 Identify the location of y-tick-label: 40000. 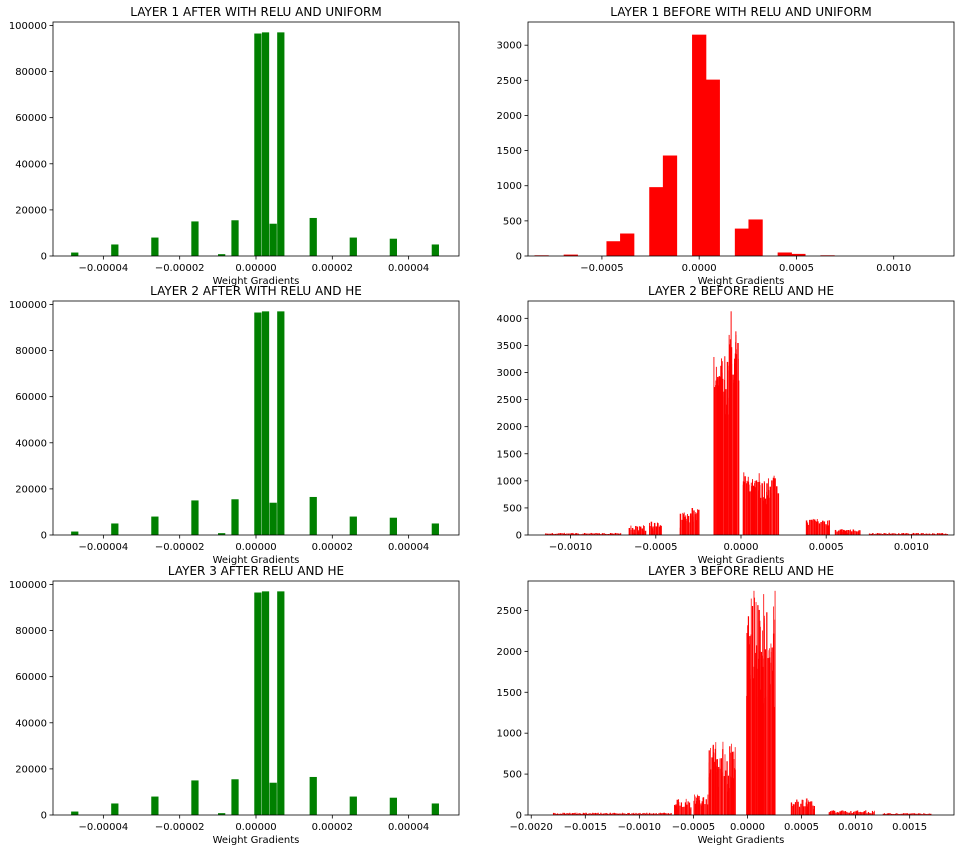
(31, 723).